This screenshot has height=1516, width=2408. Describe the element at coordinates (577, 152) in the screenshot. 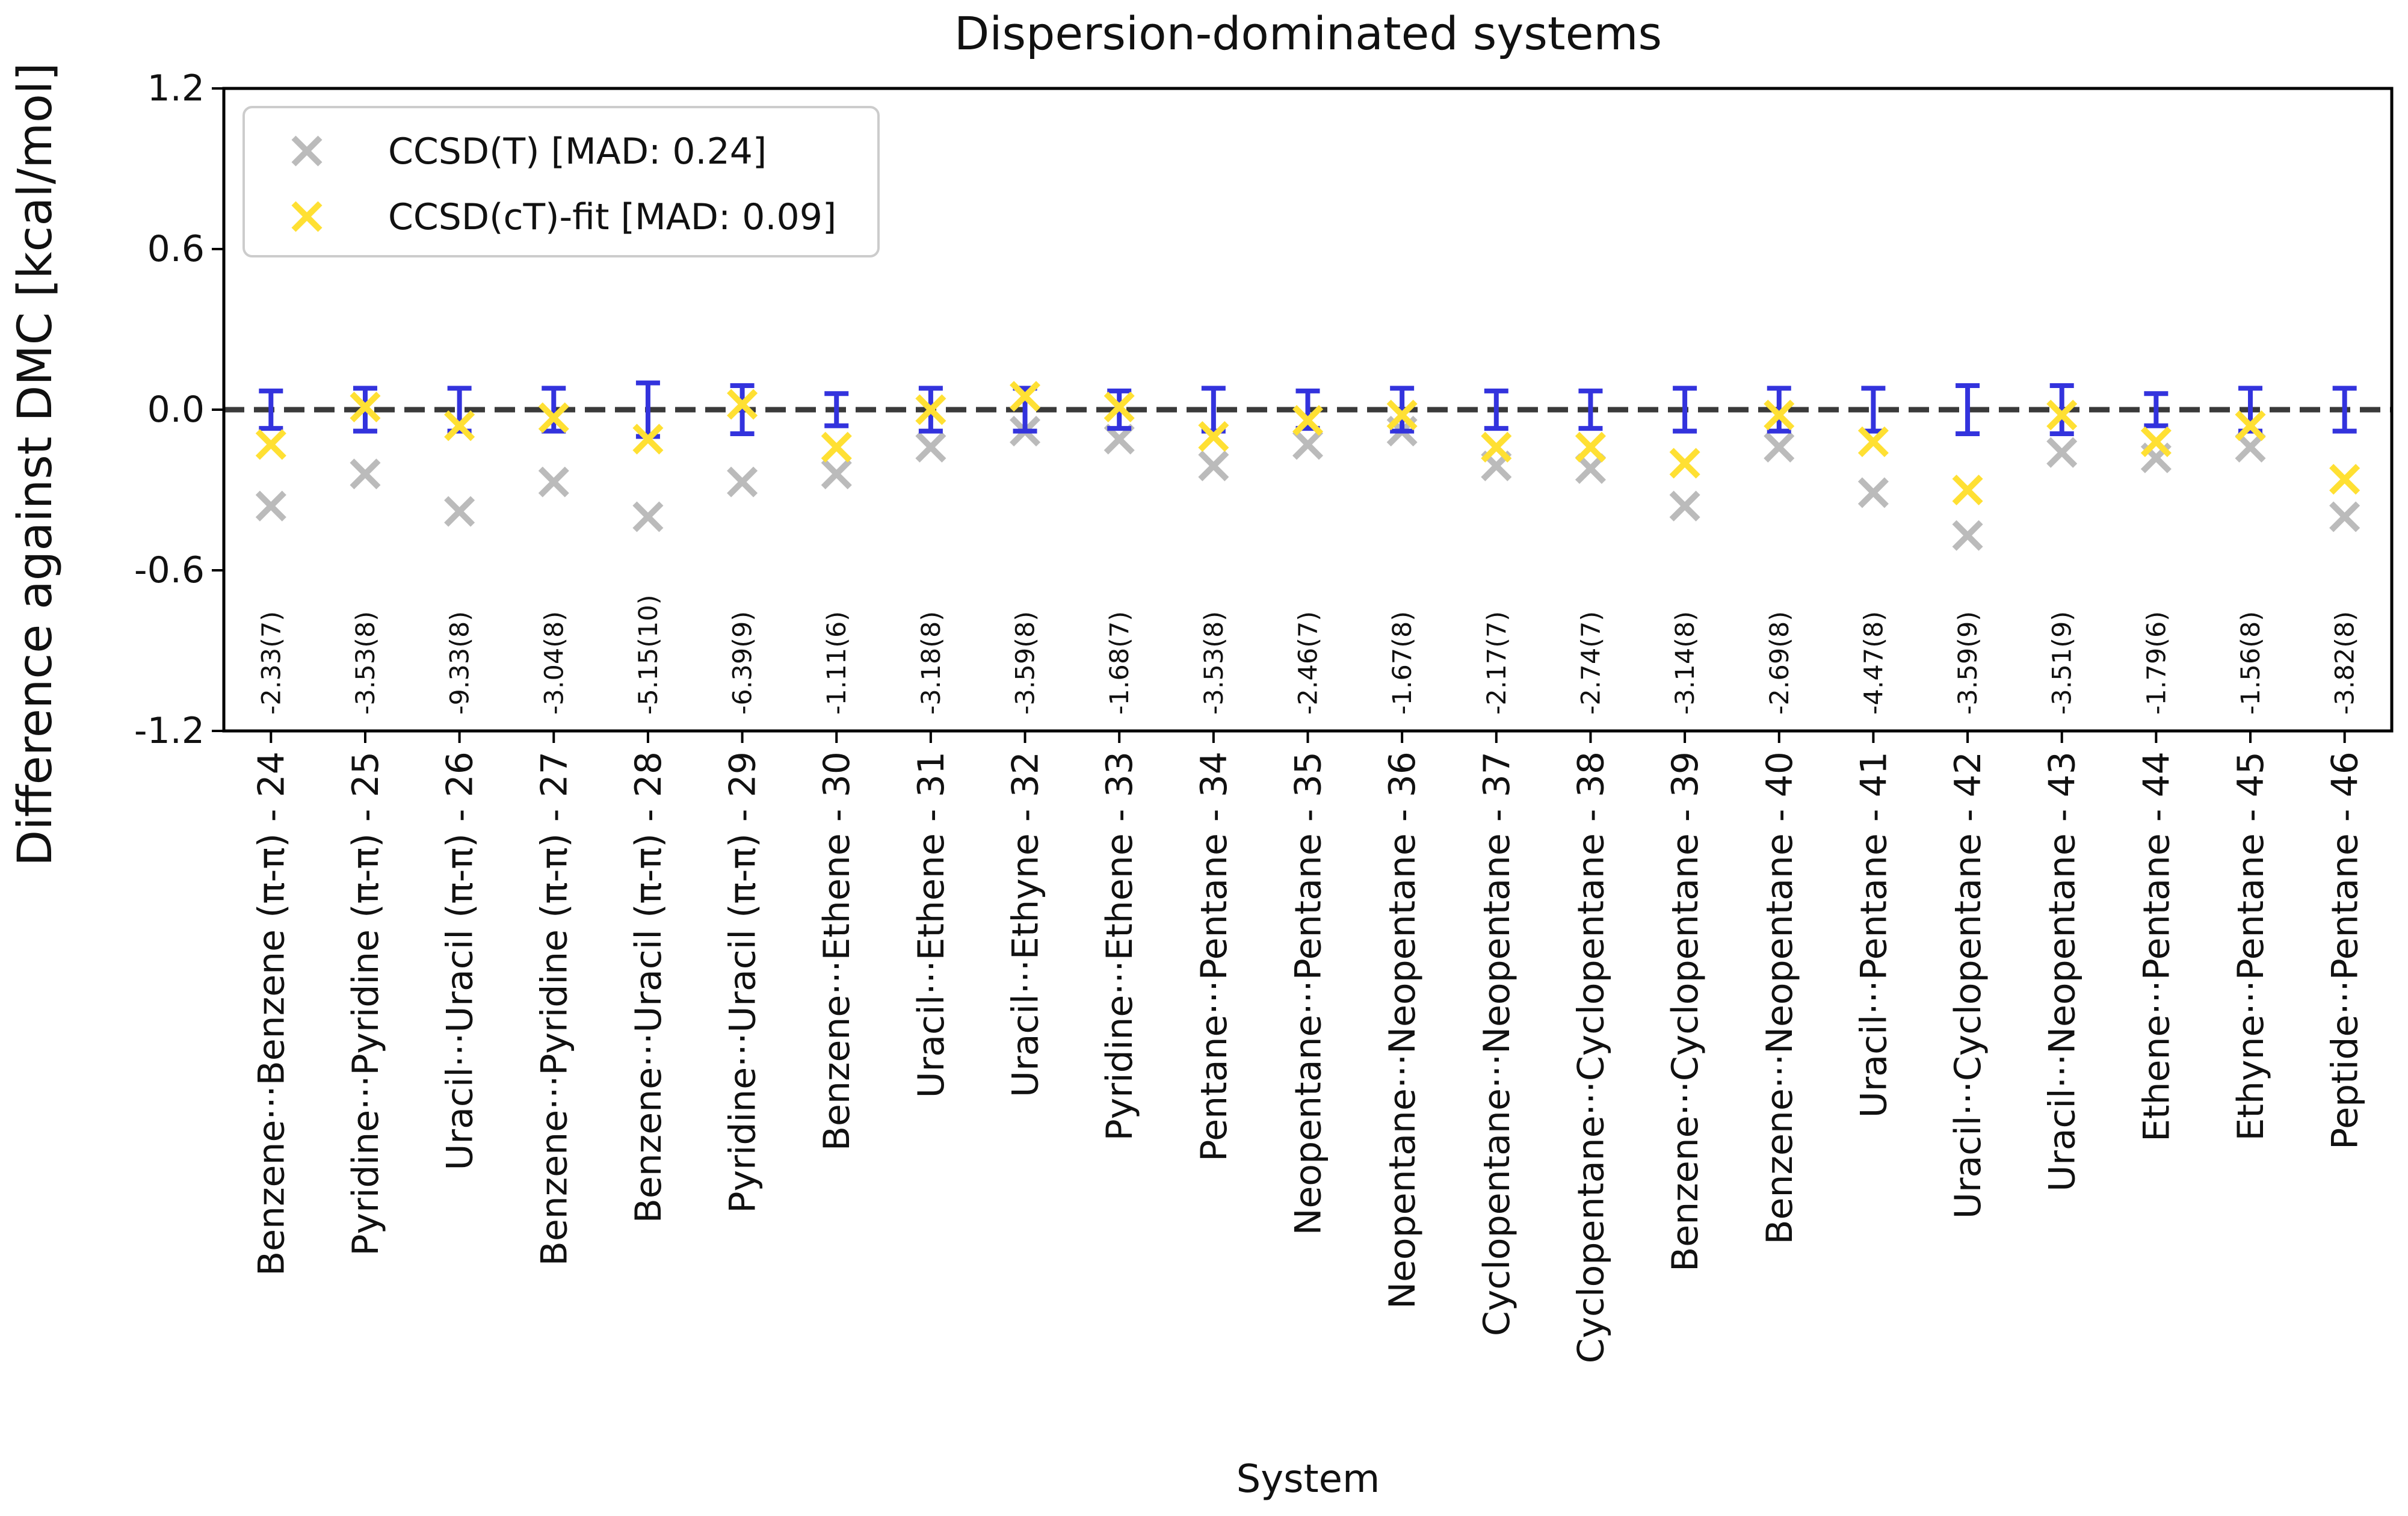

I see `legend-ccsdt-label: CCSD(T) [MAD: 0.24]` at that location.